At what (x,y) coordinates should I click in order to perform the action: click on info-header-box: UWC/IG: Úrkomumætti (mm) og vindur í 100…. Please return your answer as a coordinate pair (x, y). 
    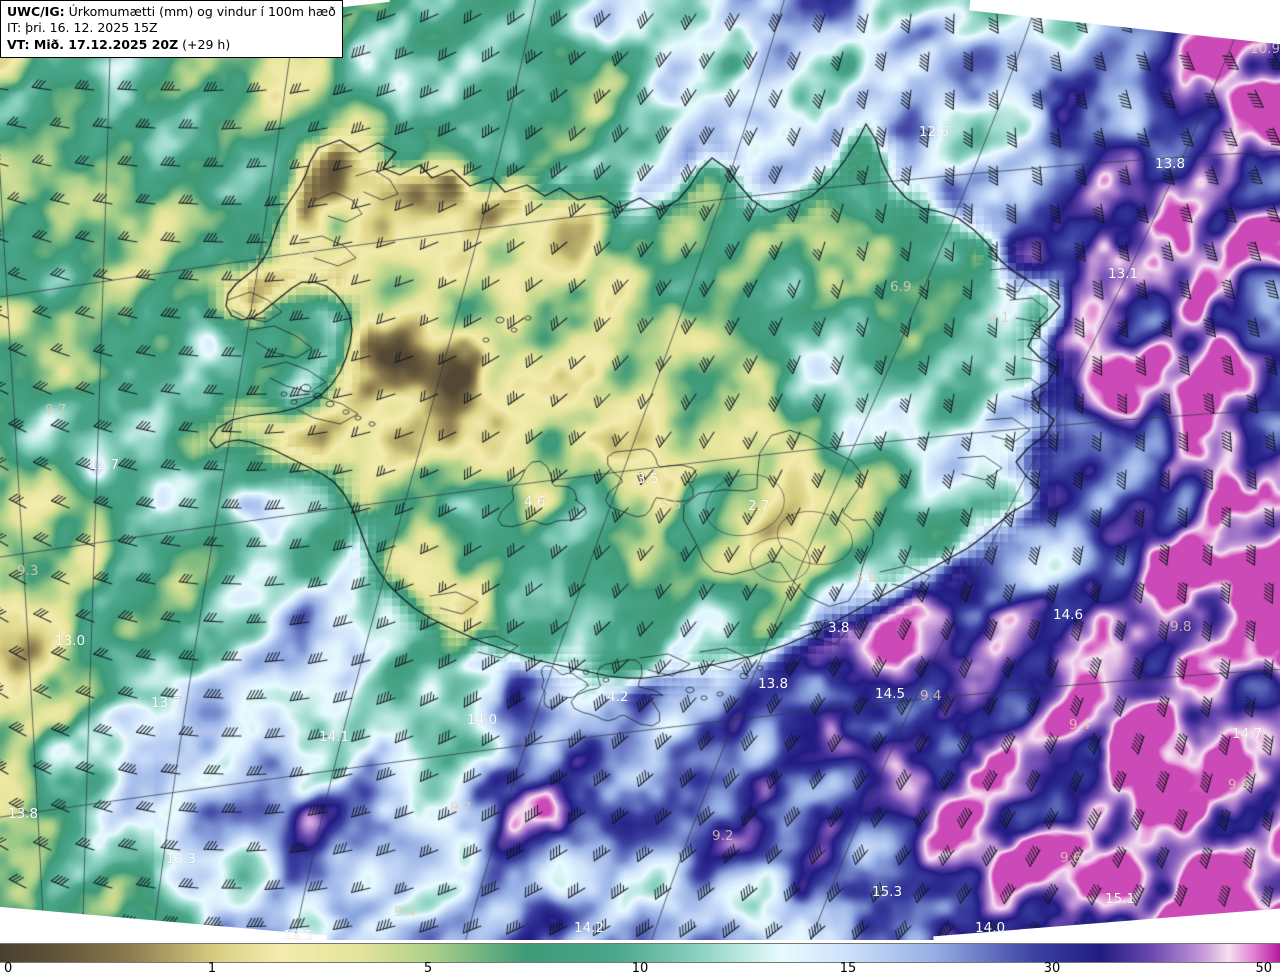
    Looking at the image, I should click on (171, 29).